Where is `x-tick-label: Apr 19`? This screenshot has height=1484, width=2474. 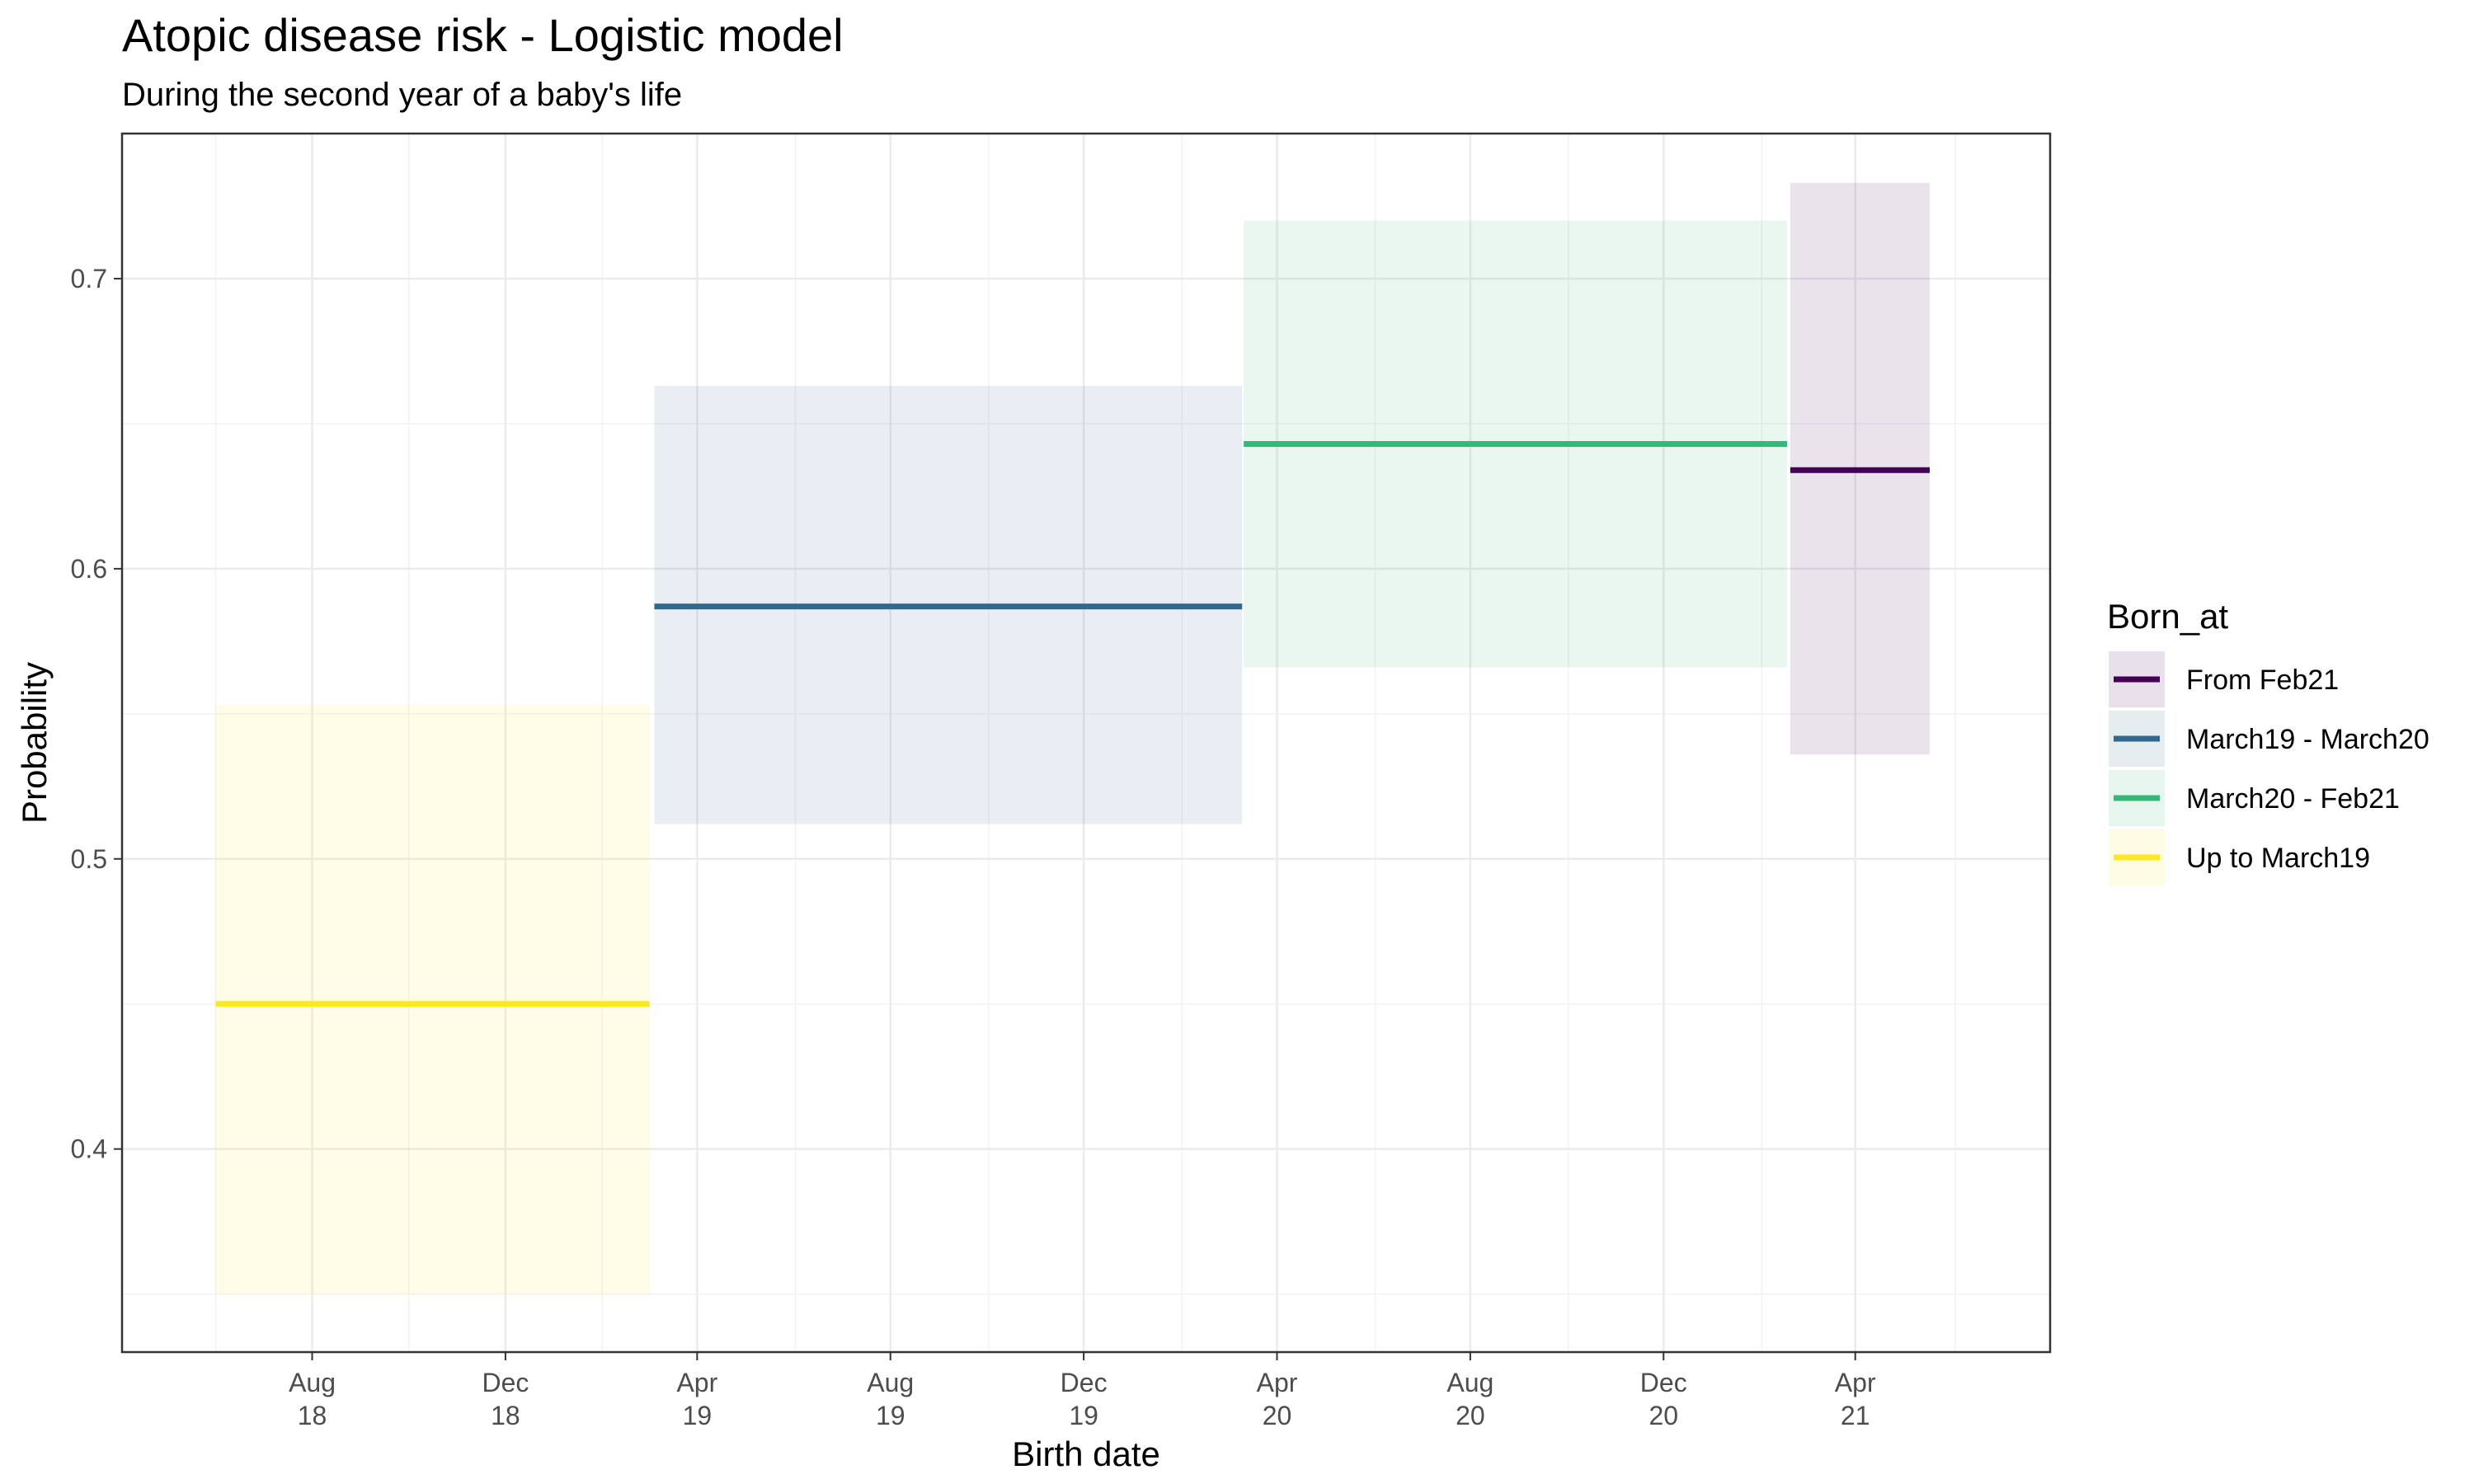 x-tick-label: Apr 19 is located at coordinates (696, 1399).